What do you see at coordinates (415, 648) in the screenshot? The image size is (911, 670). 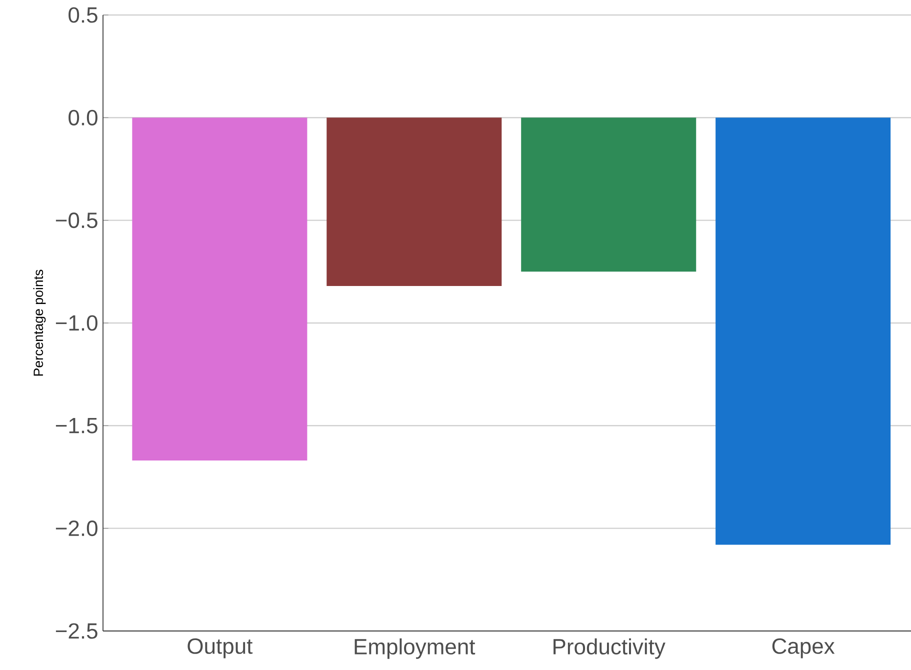 I see `x-tick-label: Employment` at bounding box center [415, 648].